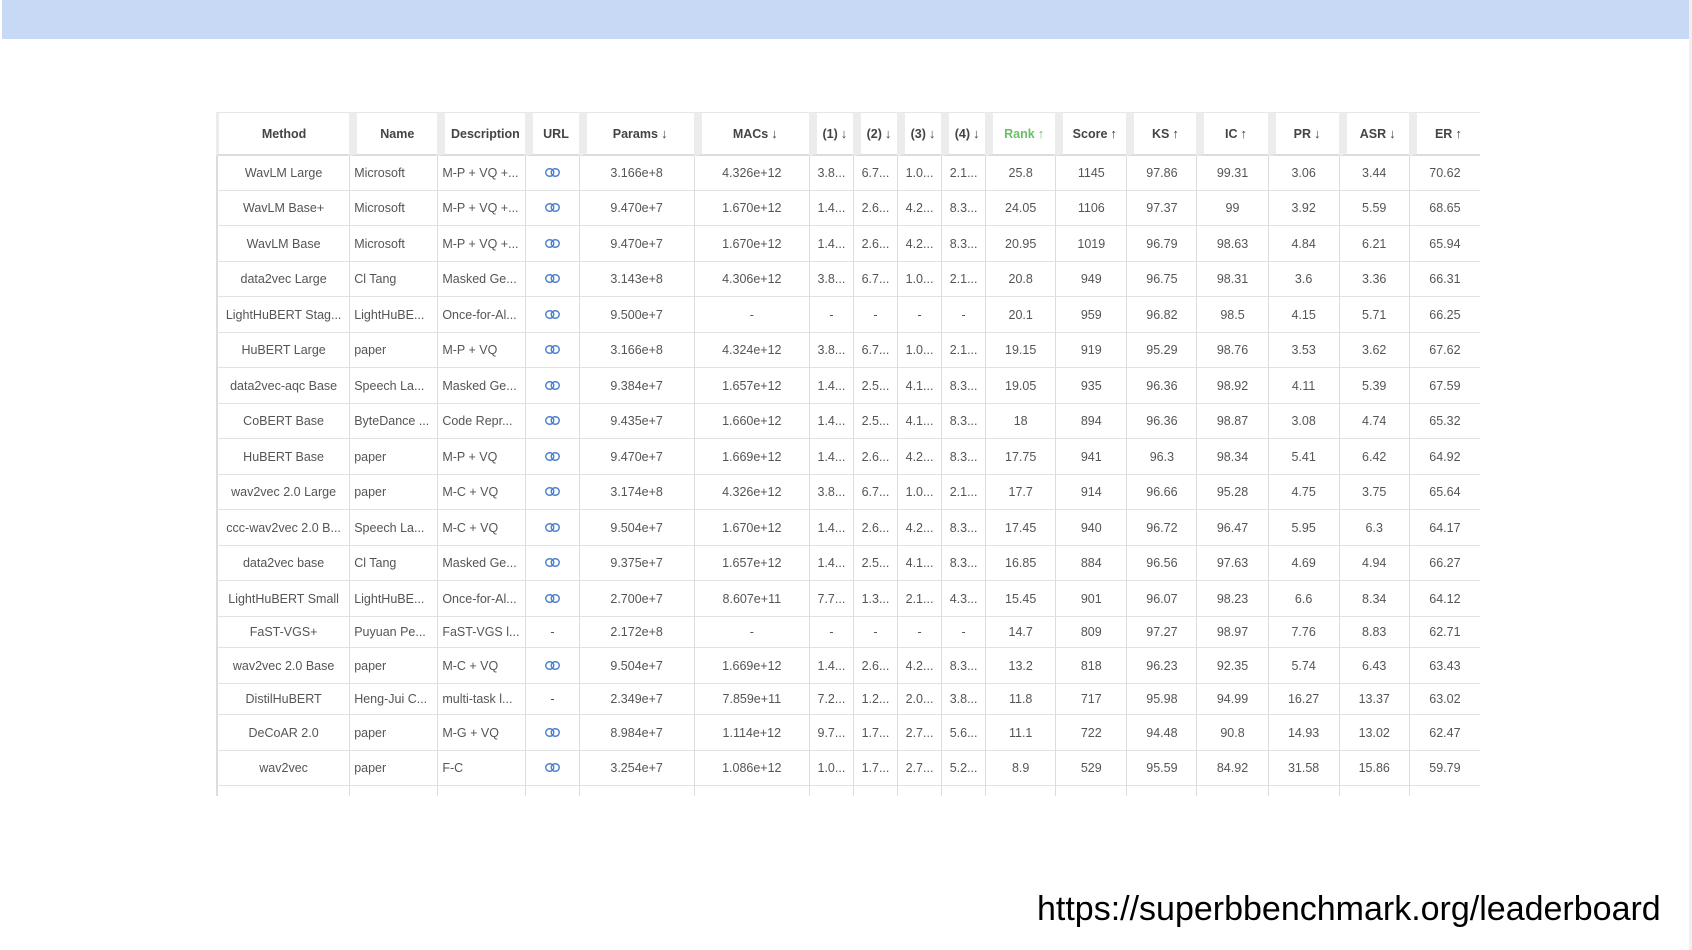 Image resolution: width=1692 pixels, height=950 pixels. Describe the element at coordinates (1444, 134) in the screenshot. I see `header-er: ER ↑` at that location.